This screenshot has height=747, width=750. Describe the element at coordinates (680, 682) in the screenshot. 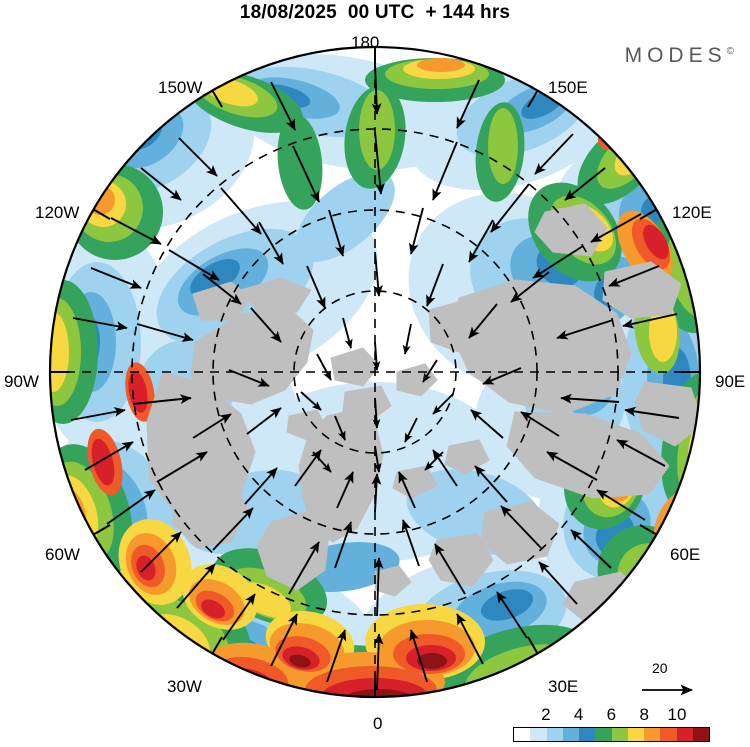

I see `vector-scale-legend: 20` at that location.